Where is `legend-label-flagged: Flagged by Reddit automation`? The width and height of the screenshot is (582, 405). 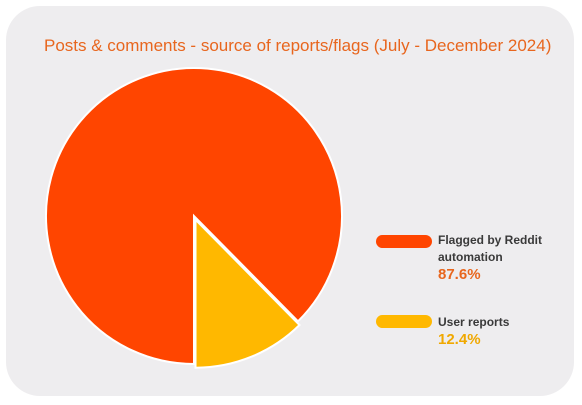
legend-label-flagged: Flagged by Reddit automation is located at coordinates (490, 248).